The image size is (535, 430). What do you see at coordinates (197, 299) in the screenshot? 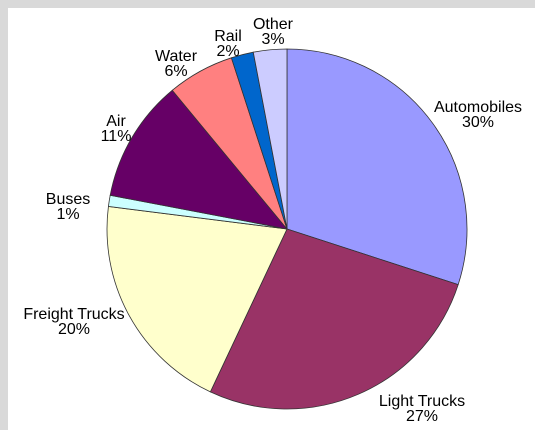
I see `pie-slice-freight-trucks` at bounding box center [197, 299].